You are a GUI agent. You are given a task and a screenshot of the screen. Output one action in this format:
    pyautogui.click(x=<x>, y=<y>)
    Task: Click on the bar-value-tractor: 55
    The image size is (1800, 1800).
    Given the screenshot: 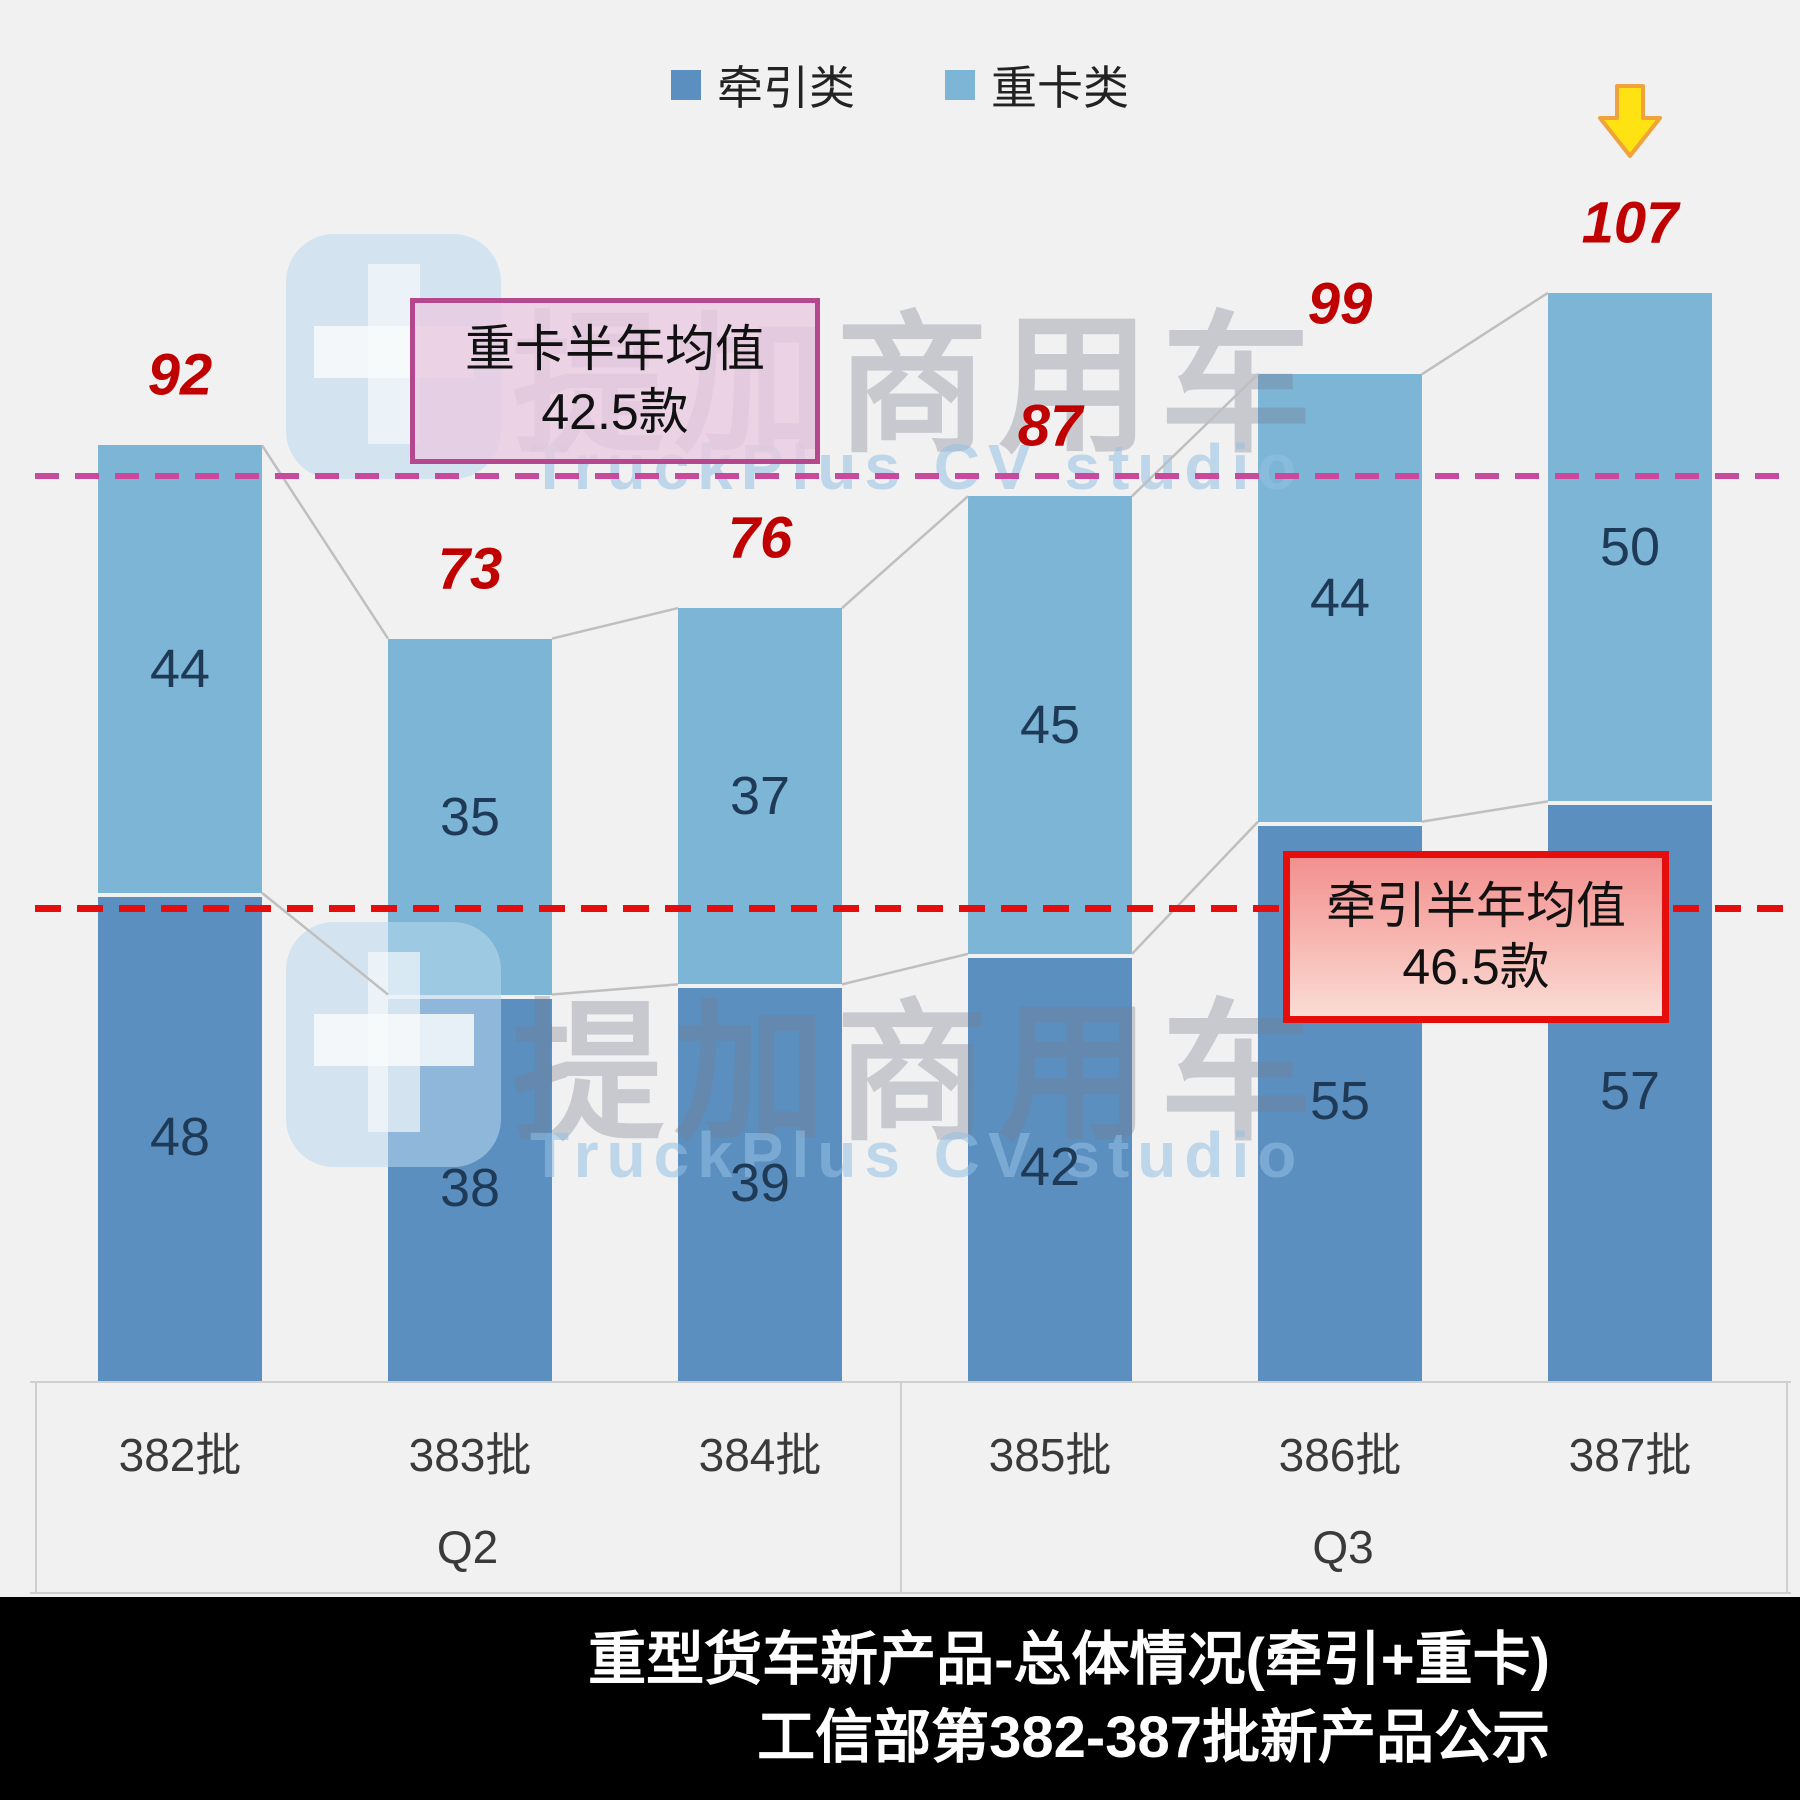 What is the action you would take?
    pyautogui.click(x=1340, y=1101)
    